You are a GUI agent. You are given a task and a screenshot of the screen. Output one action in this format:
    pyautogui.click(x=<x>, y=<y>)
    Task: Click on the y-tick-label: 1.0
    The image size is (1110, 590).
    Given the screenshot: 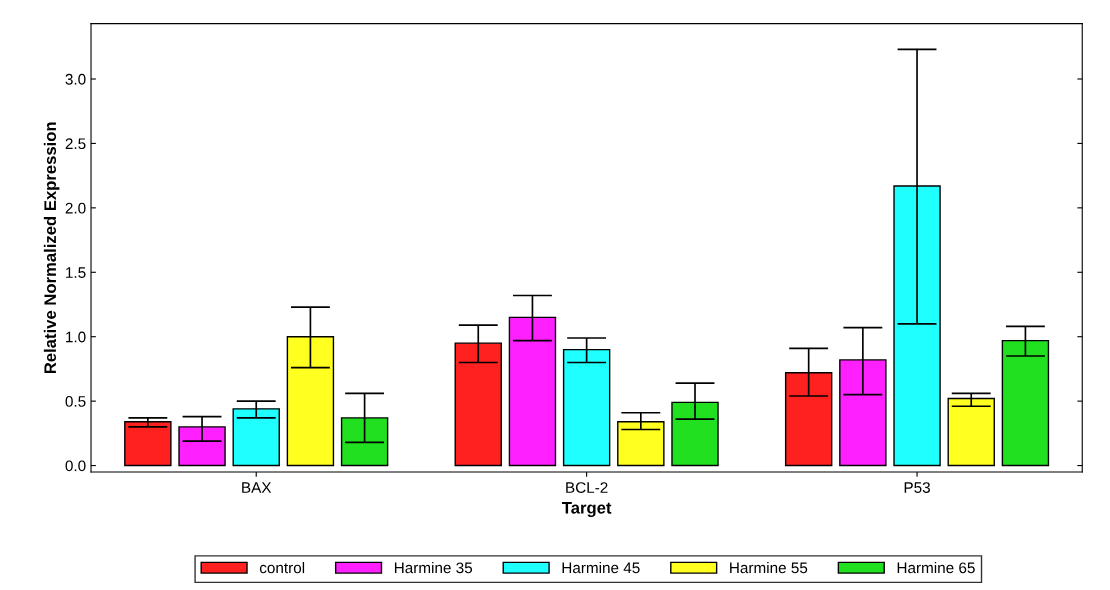 What is the action you would take?
    pyautogui.click(x=76, y=337)
    